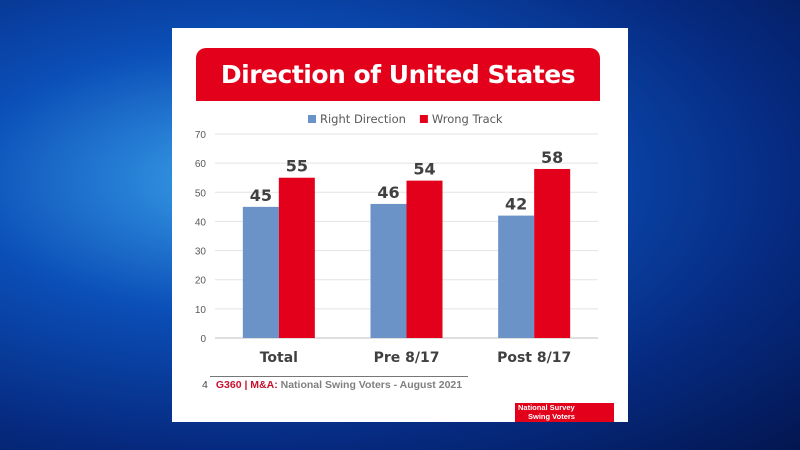  Describe the element at coordinates (201, 164) in the screenshot. I see `y-tick-label: 60` at that location.